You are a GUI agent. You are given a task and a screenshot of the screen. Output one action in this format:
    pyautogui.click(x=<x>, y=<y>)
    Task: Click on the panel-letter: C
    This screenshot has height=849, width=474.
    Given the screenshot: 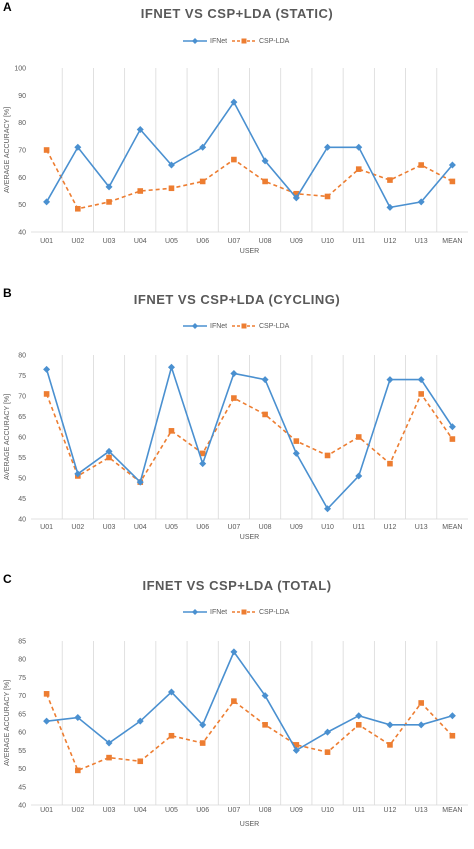 What is the action you would take?
    pyautogui.click(x=7, y=579)
    